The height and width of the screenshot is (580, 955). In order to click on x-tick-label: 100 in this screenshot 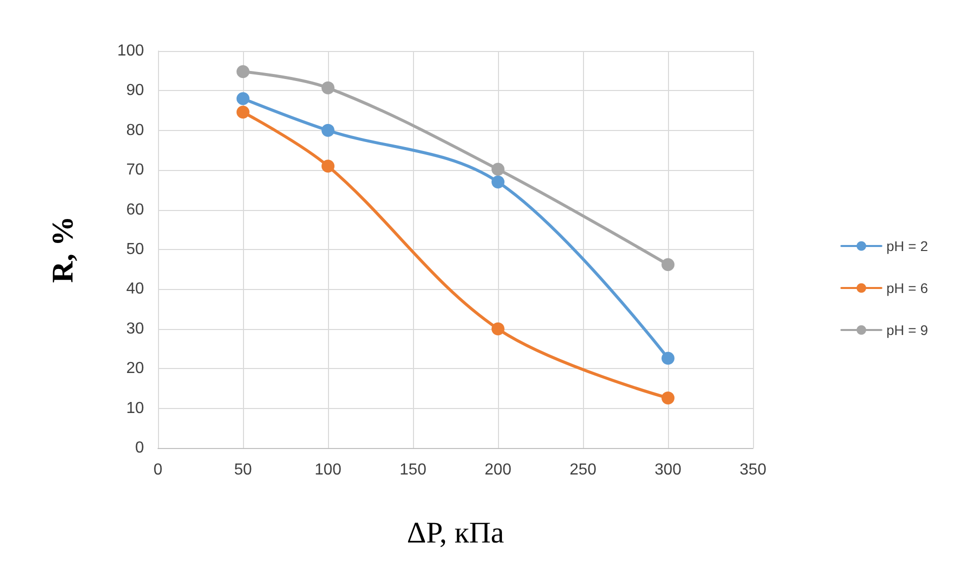, I will do `click(328, 470)`.